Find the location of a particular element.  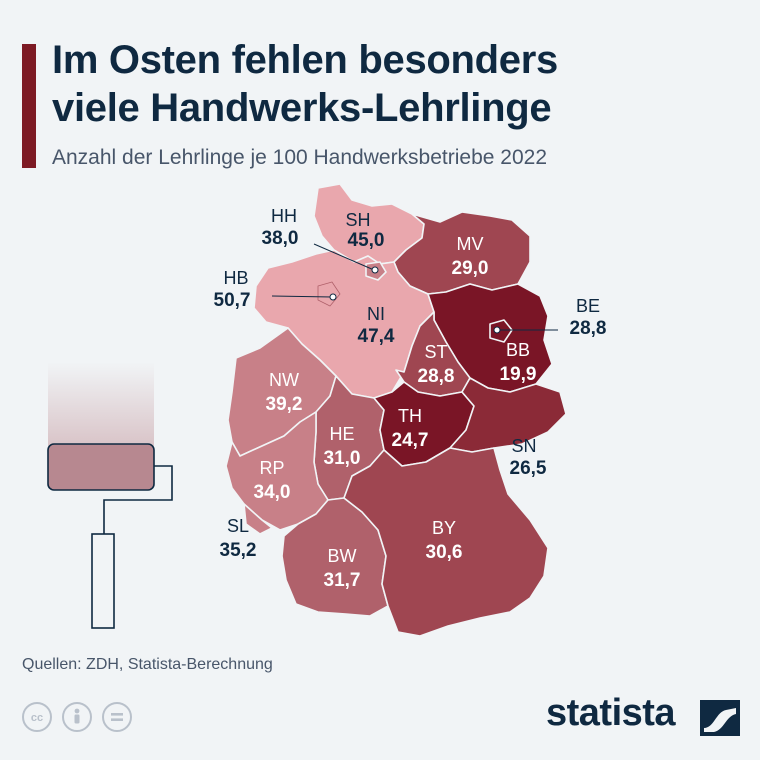

sn-code: SN is located at coordinates (523, 446).